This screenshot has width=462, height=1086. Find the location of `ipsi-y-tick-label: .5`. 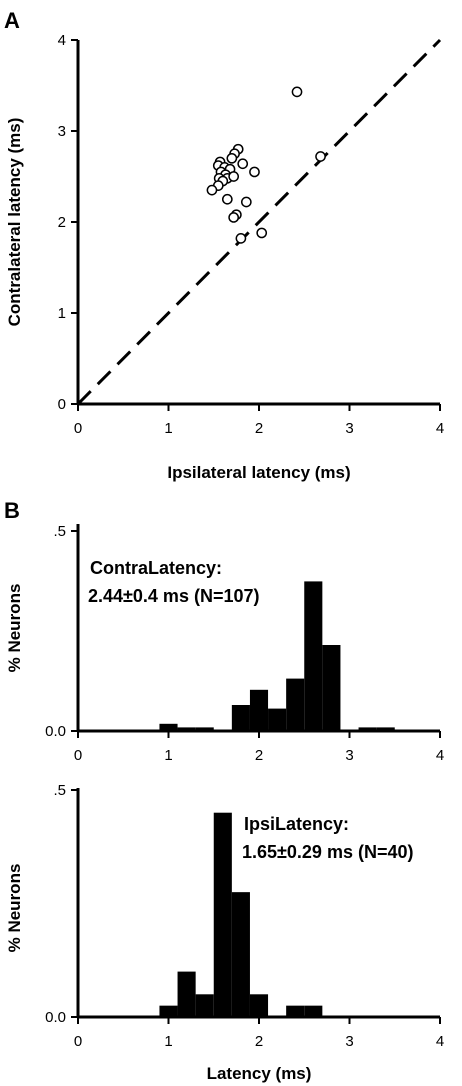

ipsi-y-tick-label: .5 is located at coordinates (59, 790).